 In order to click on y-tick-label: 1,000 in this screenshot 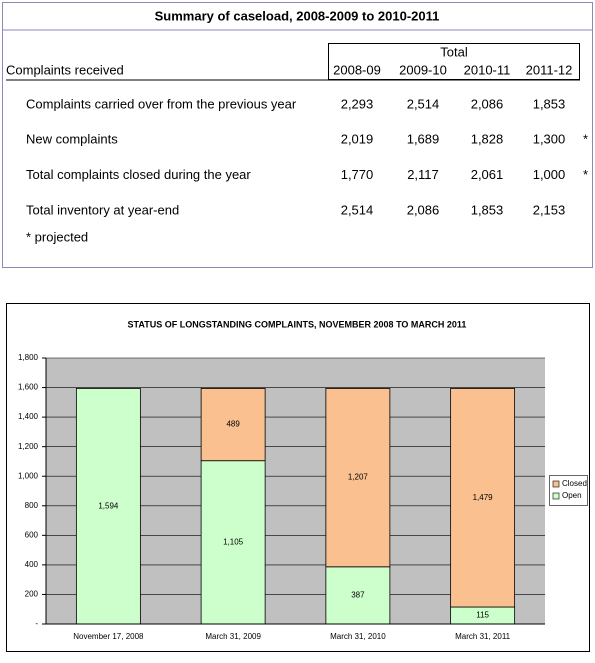, I will do `click(28, 475)`.